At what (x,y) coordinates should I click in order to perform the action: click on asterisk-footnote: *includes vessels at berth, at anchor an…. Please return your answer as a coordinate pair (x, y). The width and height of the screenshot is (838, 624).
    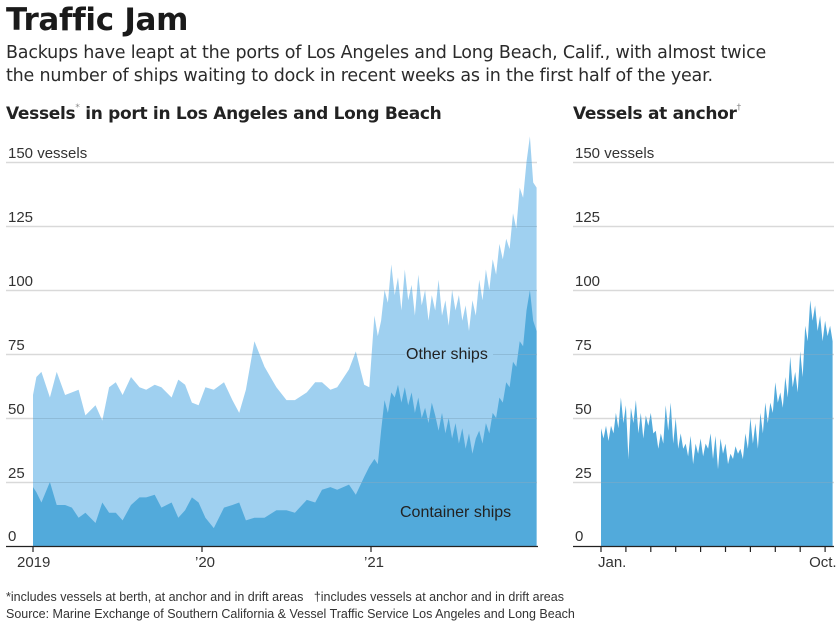
    Looking at the image, I should click on (155, 597).